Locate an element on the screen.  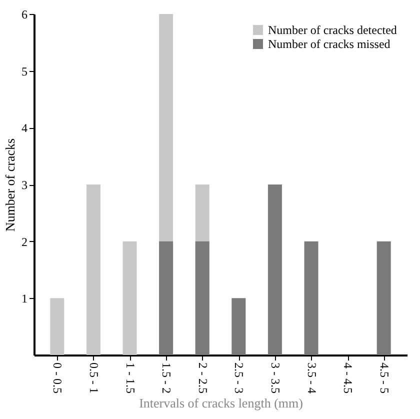
y-tick-label: 5 is located at coordinates (25, 71).